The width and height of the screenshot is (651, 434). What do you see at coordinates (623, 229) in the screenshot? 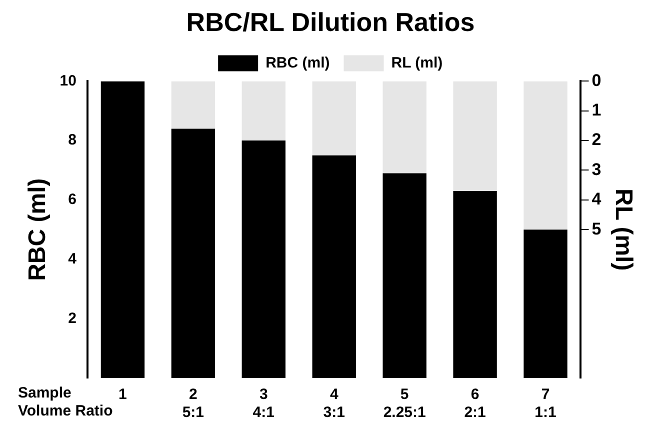
I see `y2-axis-title: RL (ml)` at bounding box center [623, 229].